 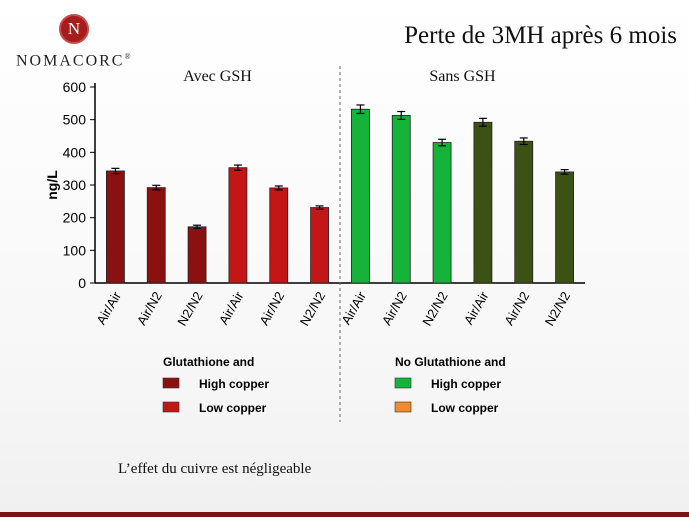 I want to click on logo-wordmark-text: NOMACORC, so click(x=70, y=61).